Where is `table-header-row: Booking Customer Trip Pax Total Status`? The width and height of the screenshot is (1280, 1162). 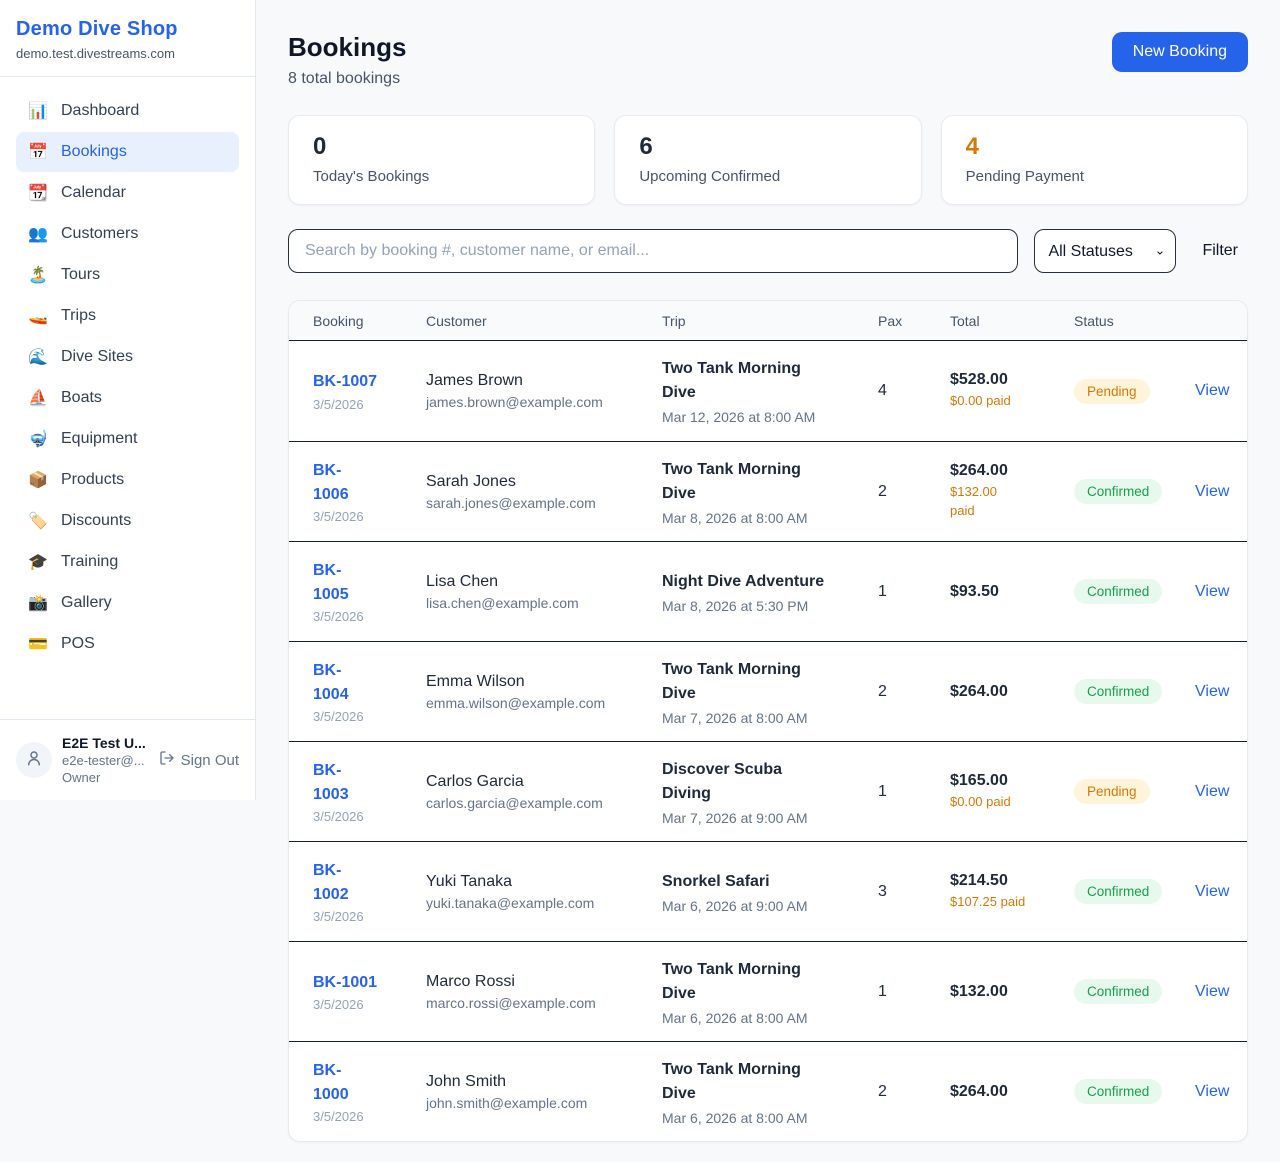 table-header-row: Booking Customer Trip Pax Total Status is located at coordinates (768, 321).